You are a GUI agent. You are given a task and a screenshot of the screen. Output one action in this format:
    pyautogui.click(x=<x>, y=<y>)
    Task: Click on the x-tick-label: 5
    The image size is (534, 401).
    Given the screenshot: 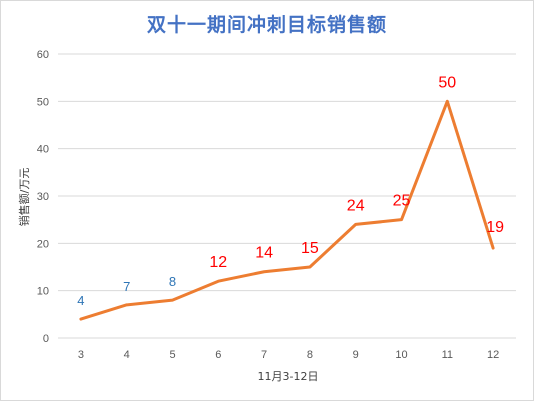 What is the action you would take?
    pyautogui.click(x=172, y=355)
    